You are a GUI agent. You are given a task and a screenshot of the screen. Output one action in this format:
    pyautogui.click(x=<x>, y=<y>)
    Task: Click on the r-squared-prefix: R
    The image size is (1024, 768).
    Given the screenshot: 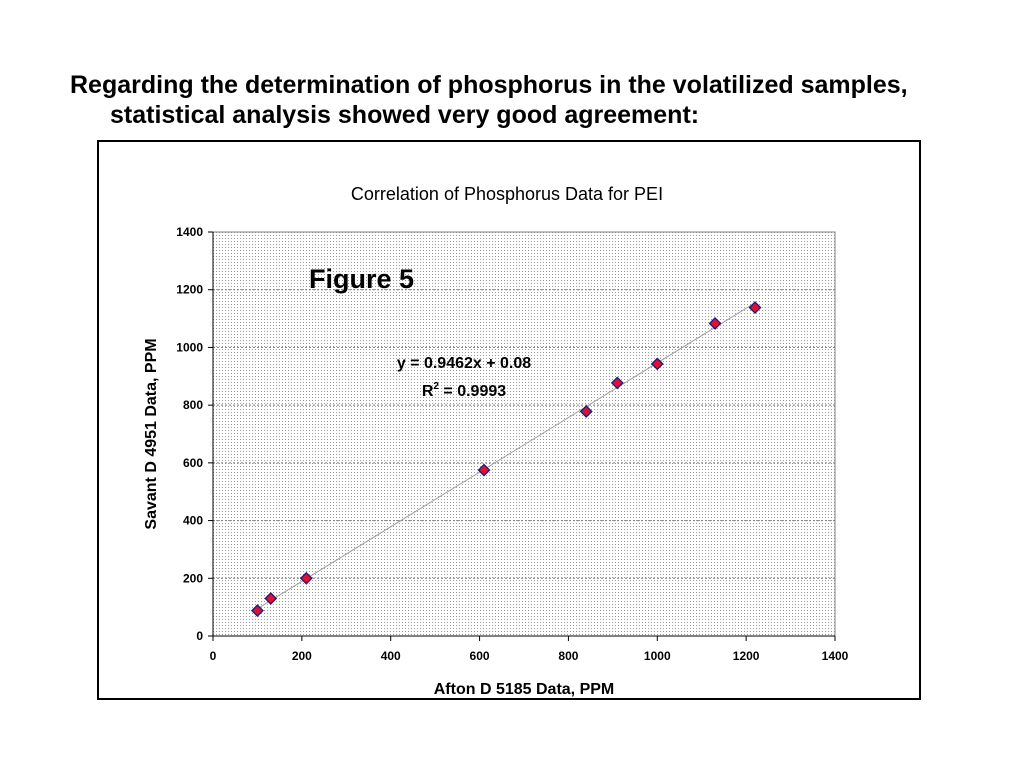 What is the action you would take?
    pyautogui.click(x=428, y=391)
    